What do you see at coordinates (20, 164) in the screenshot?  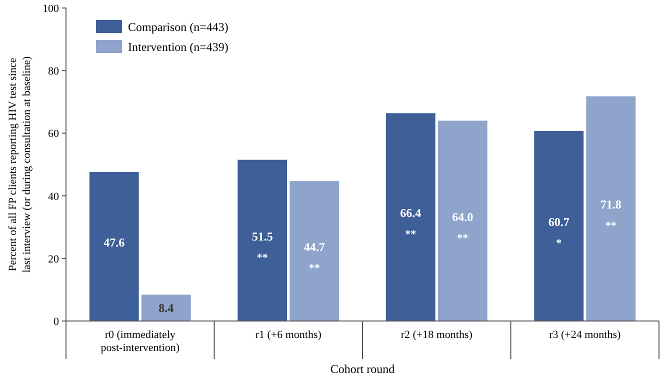 I see `y-axis-title: Percent of all FP clients reporting HIV test since last interview (or during consultation at baseline)` at bounding box center [20, 164].